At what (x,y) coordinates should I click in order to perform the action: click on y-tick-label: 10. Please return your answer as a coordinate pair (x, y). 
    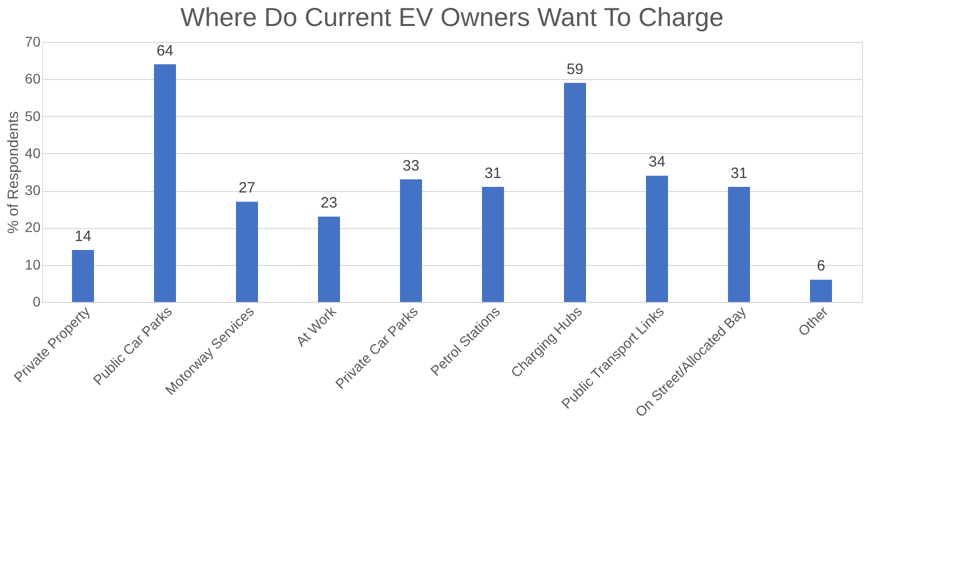
    Looking at the image, I should click on (32, 264).